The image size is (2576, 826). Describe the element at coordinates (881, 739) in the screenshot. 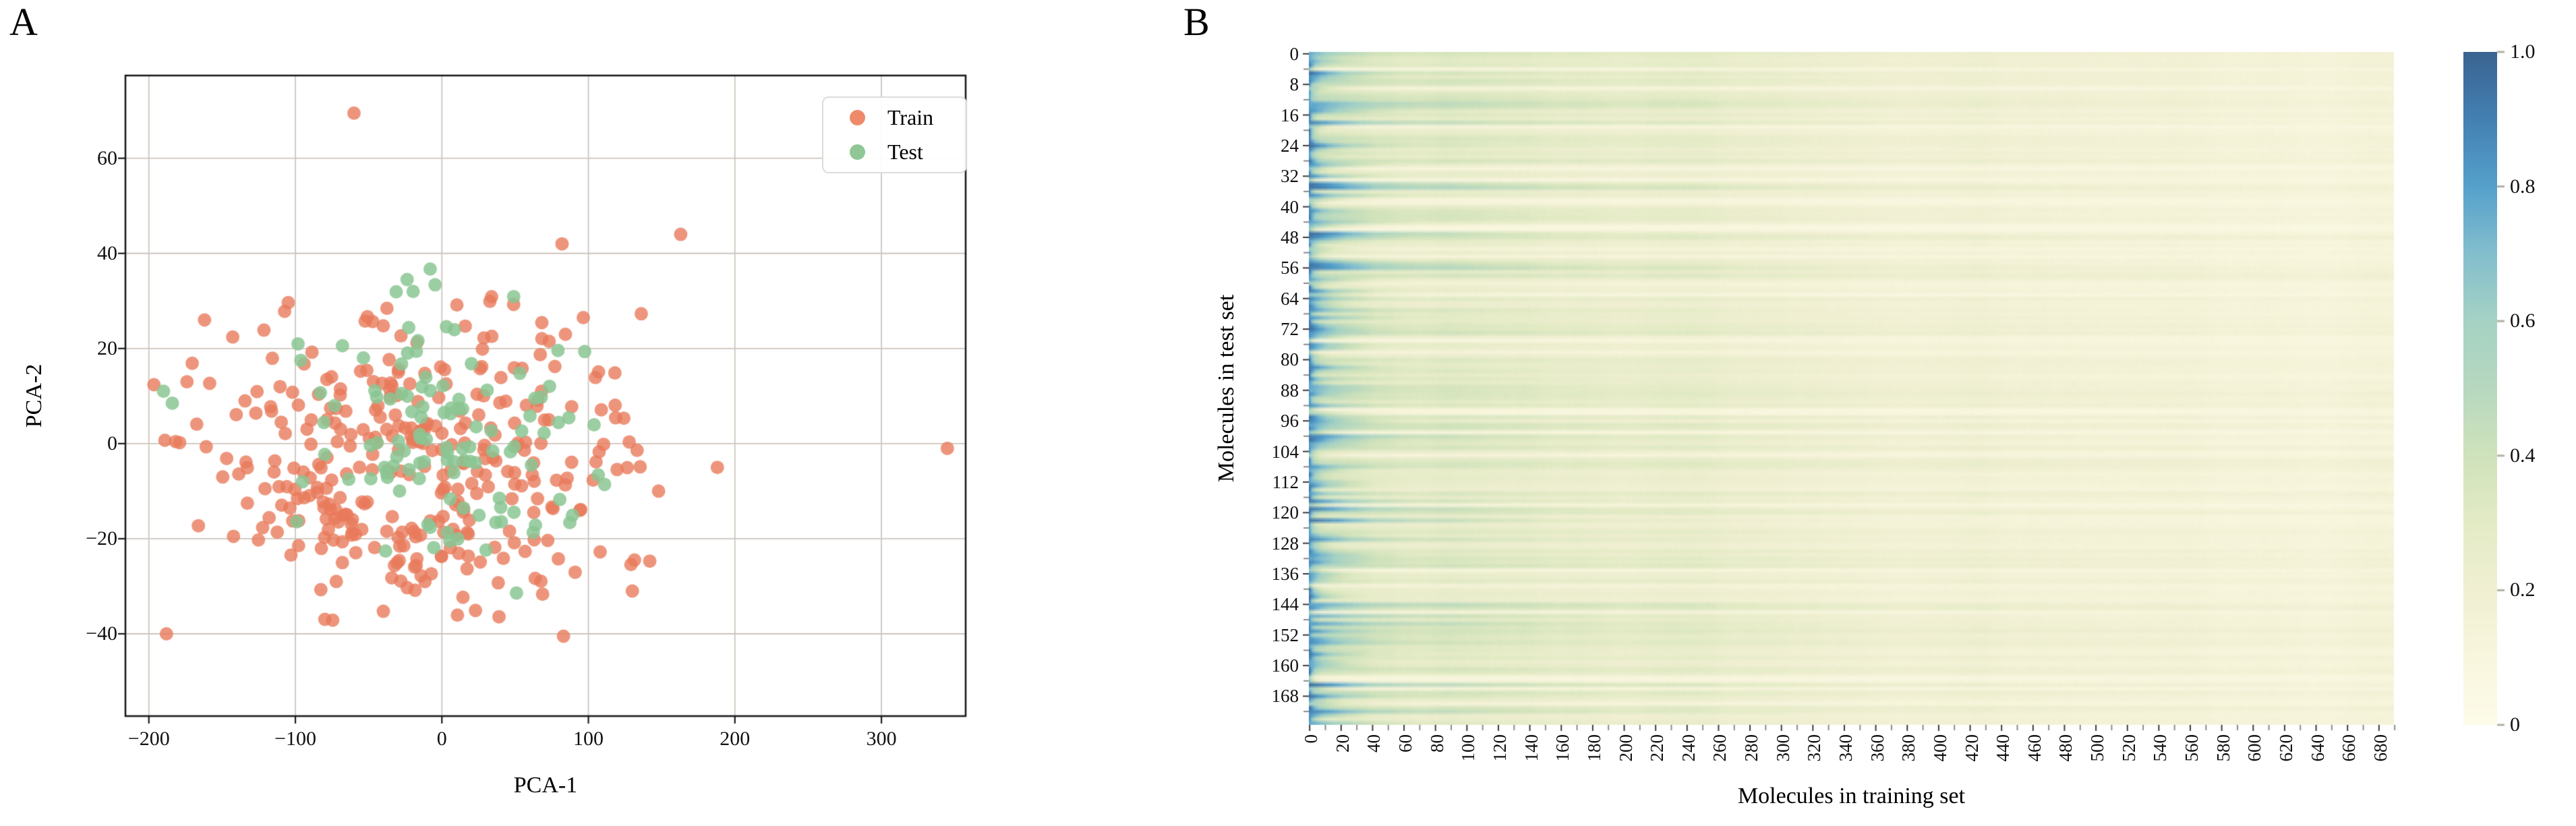

I see `panel-a-x-tick-label: 300` at that location.